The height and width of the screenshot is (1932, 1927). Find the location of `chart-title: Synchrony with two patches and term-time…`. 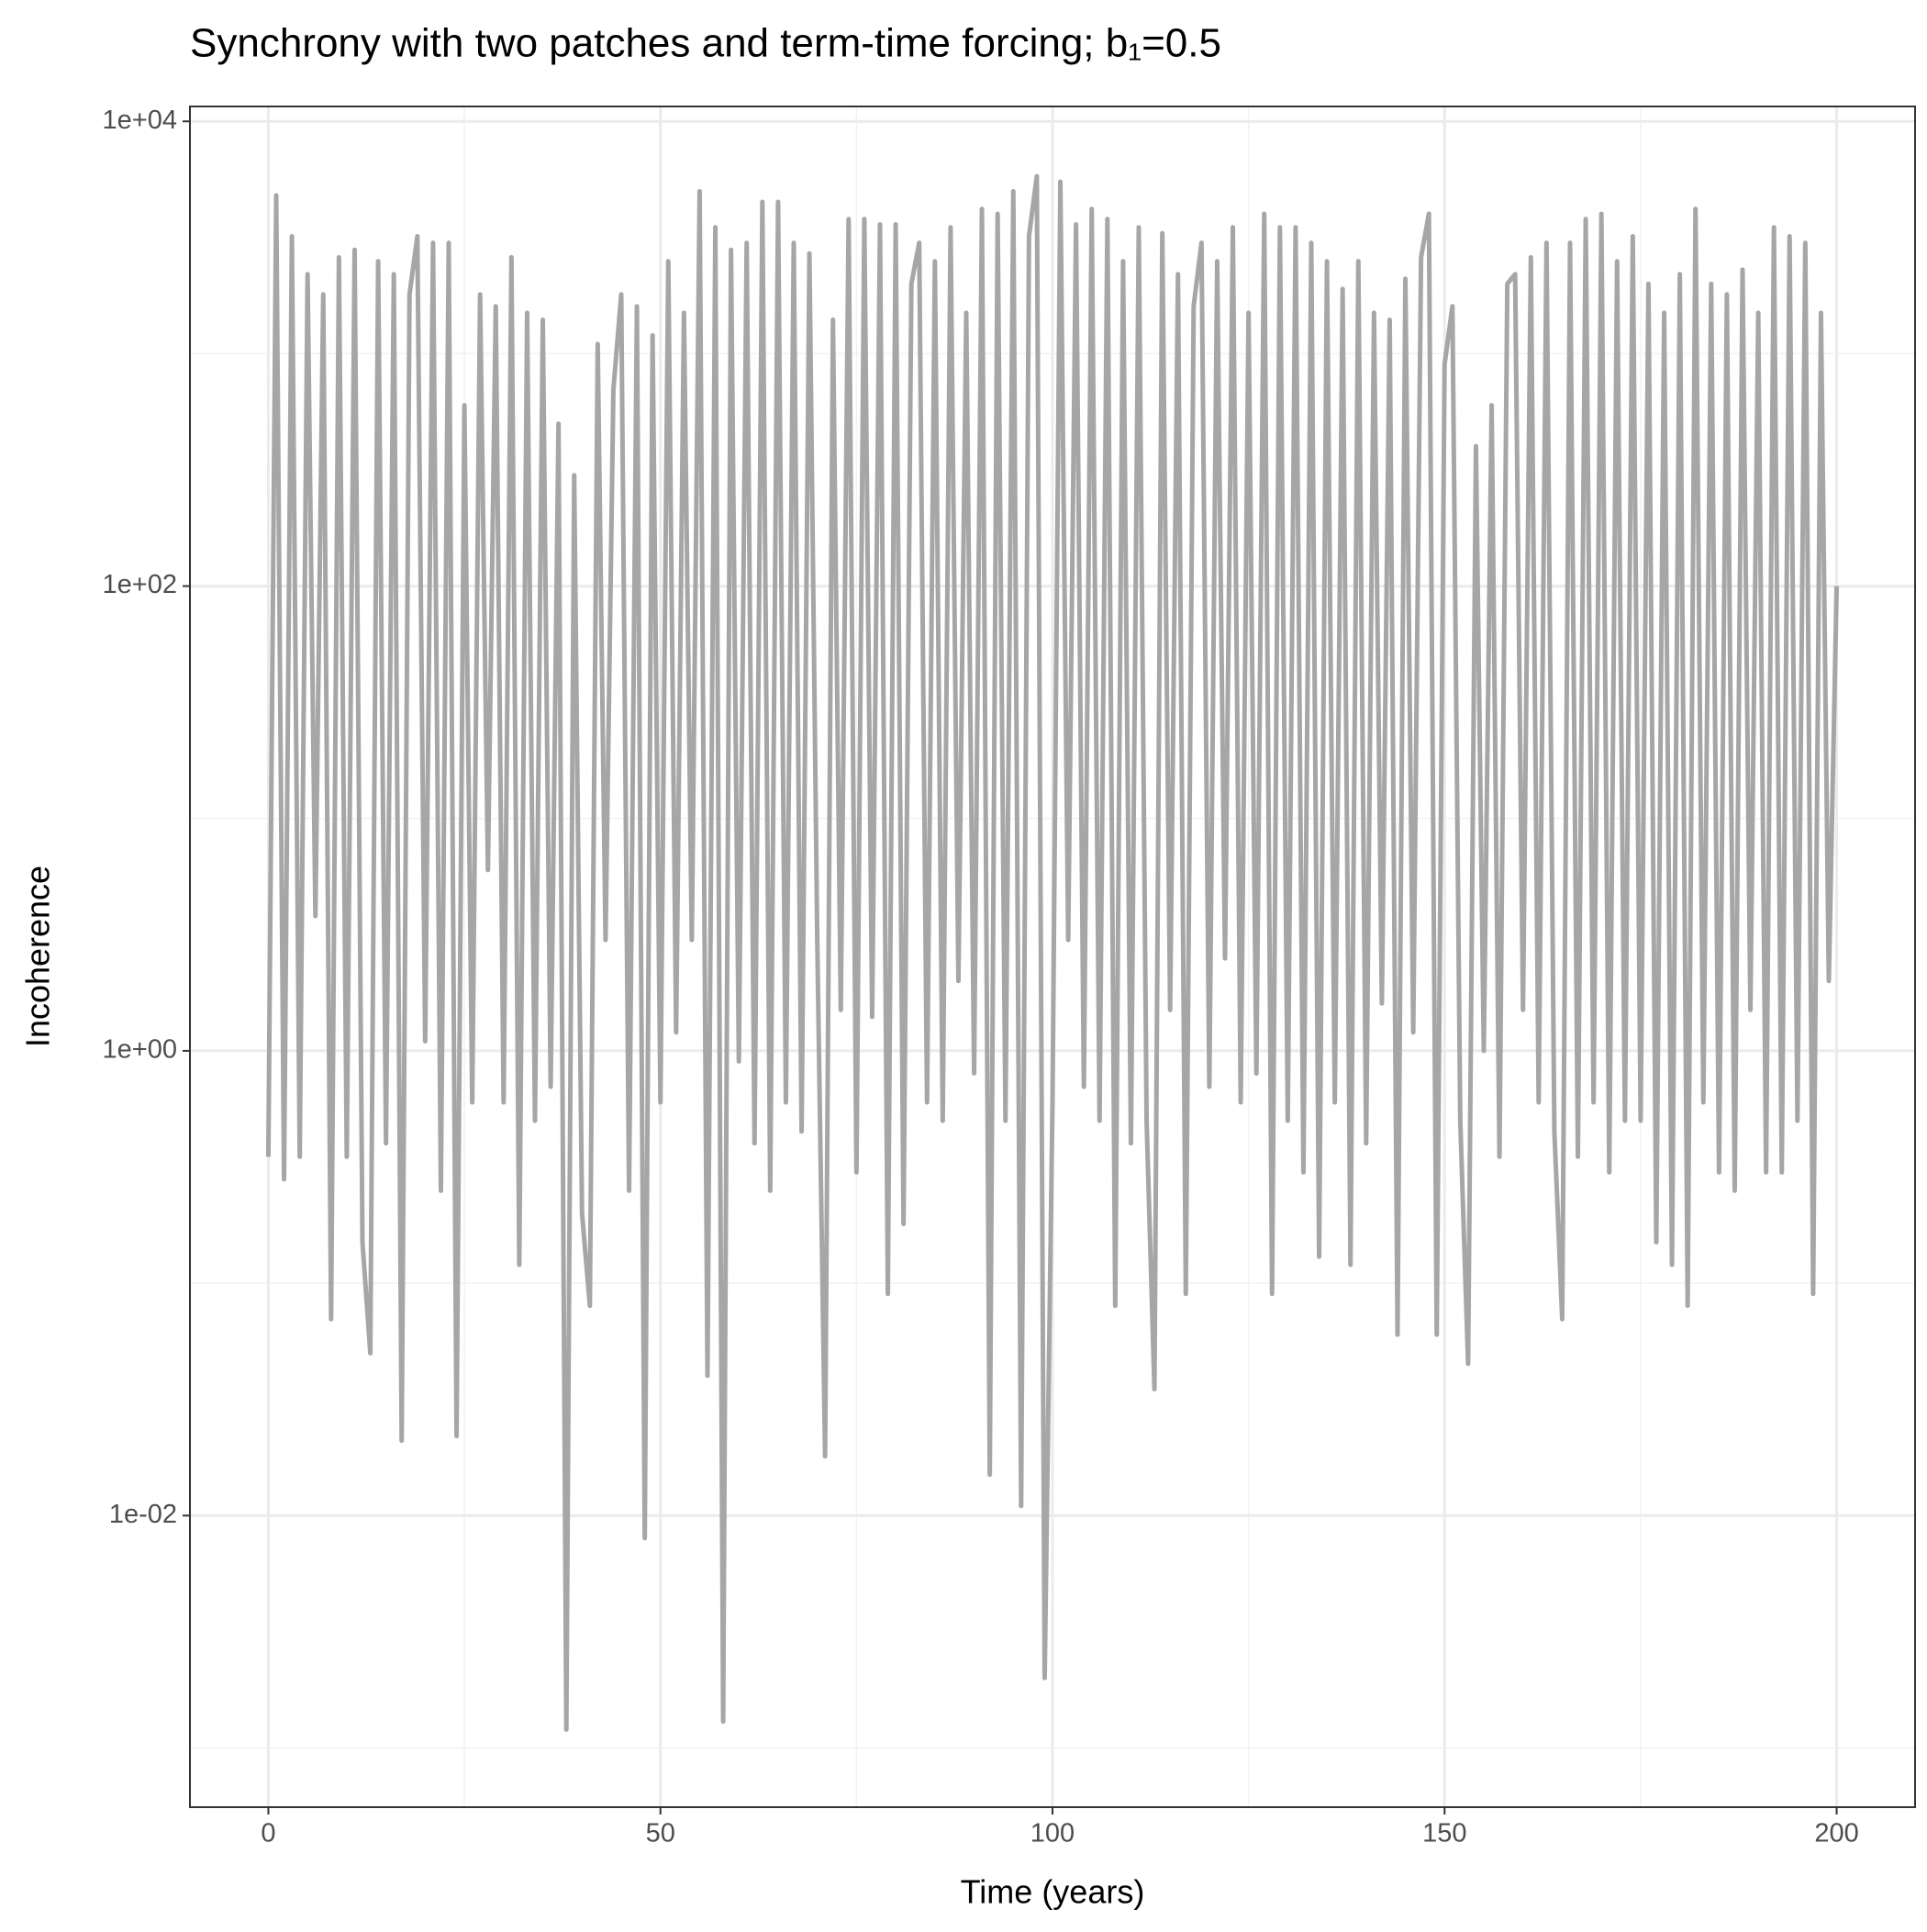

chart-title: Synchrony with two patches and term-time… is located at coordinates (705, 43).